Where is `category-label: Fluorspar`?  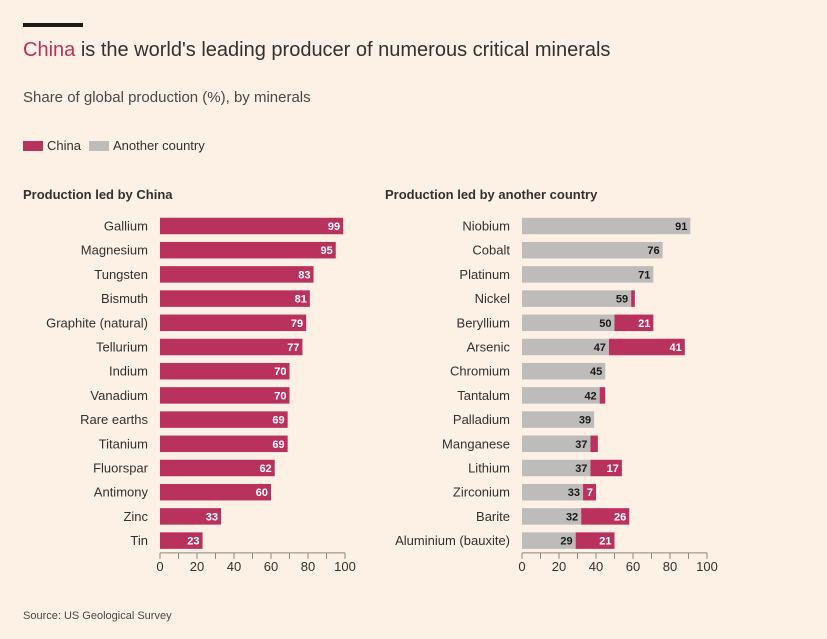 category-label: Fluorspar is located at coordinates (121, 468).